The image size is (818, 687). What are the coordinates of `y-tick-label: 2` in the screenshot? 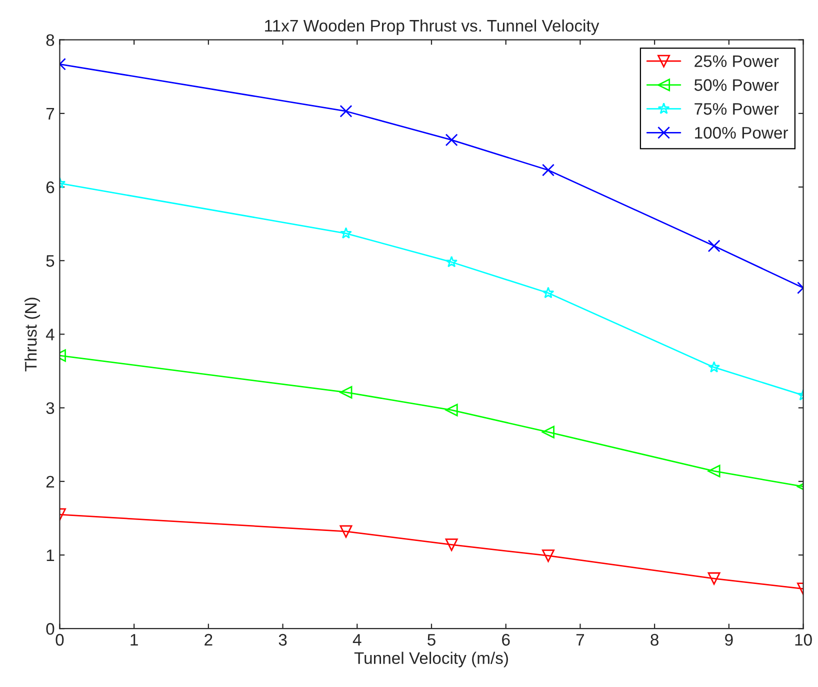 It's located at (50, 482).